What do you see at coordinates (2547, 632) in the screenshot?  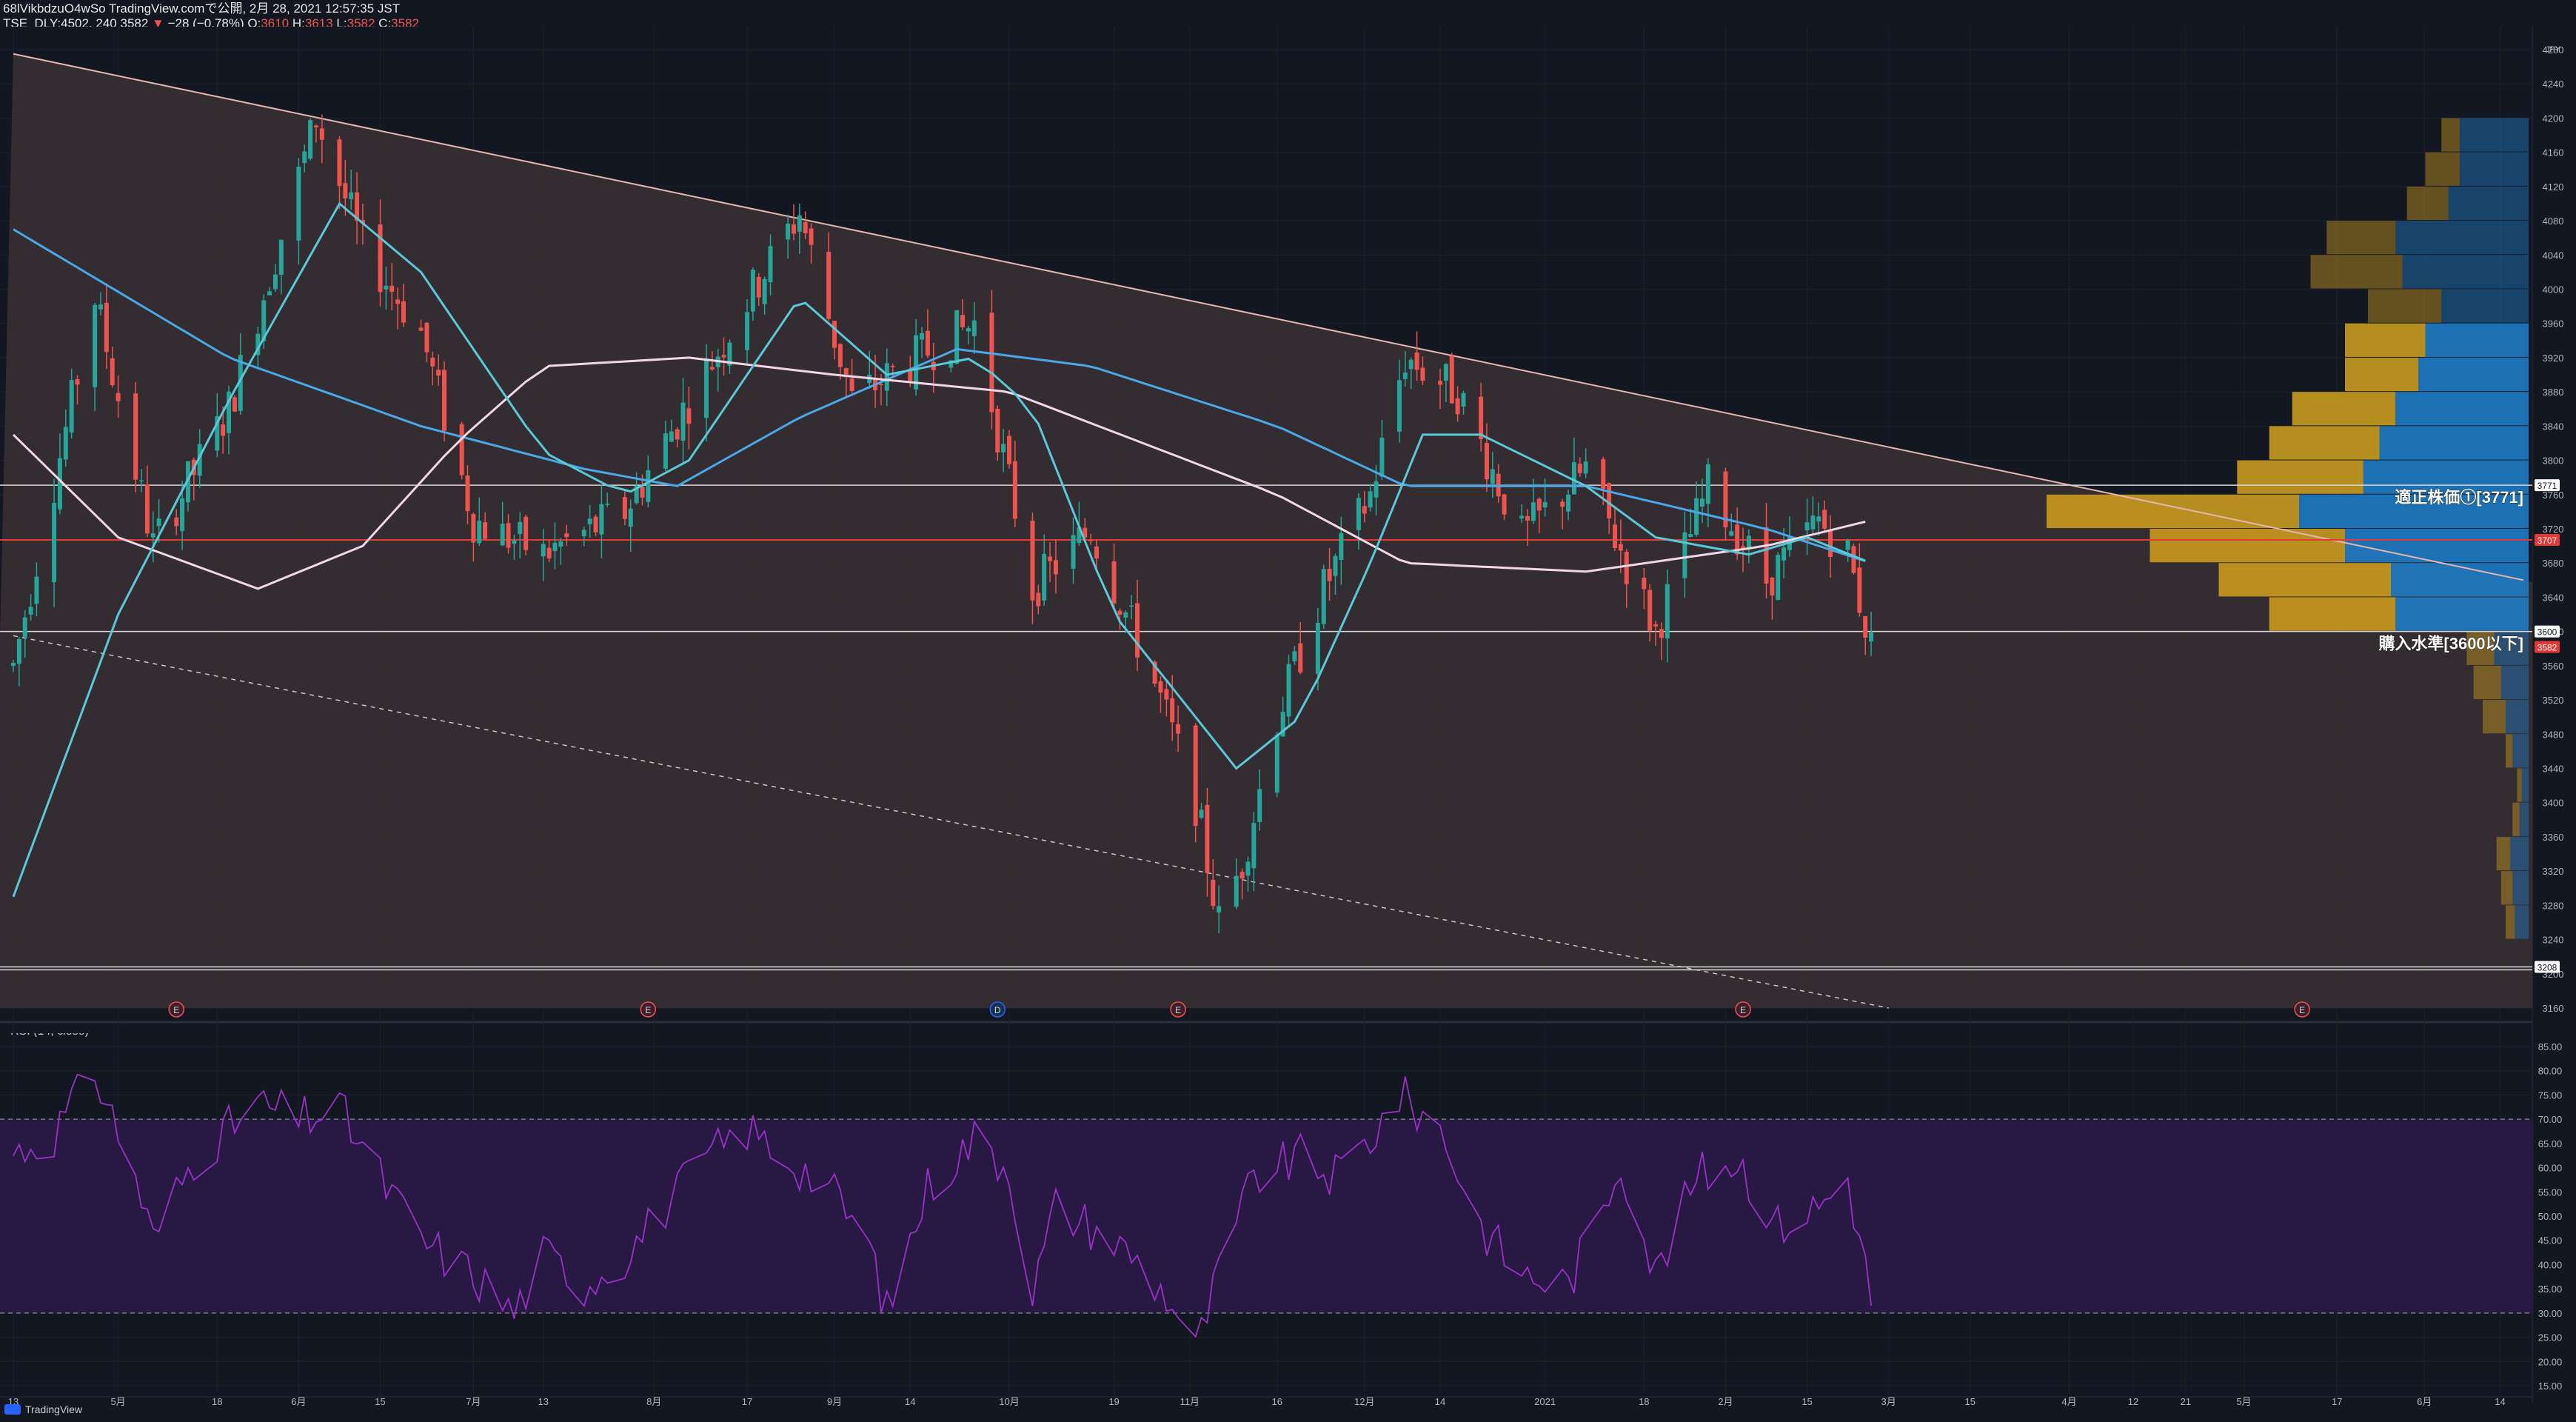 I see `price-tag-label: 3600` at bounding box center [2547, 632].